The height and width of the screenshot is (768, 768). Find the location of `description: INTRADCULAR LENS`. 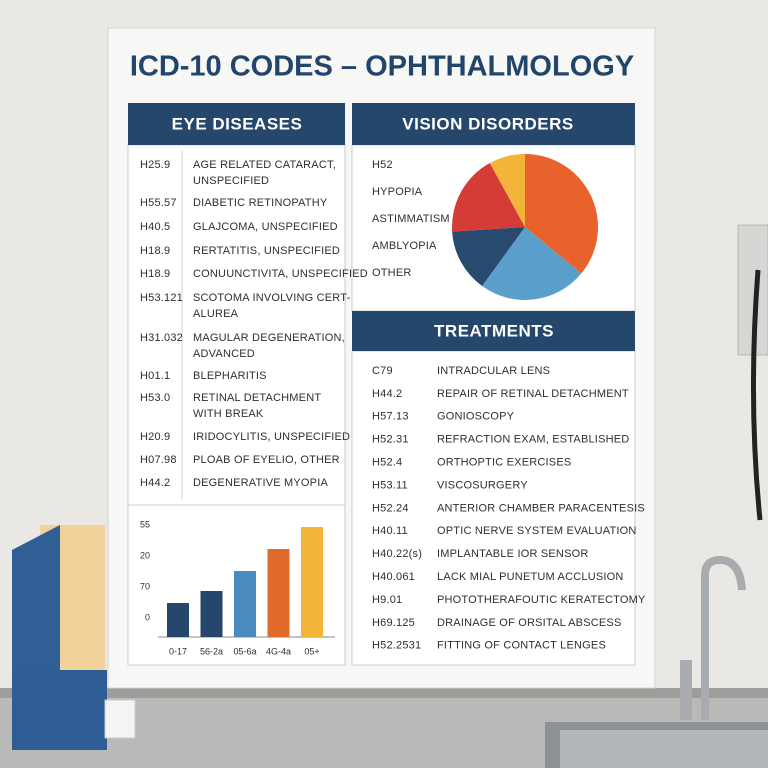

description: INTRADCULAR LENS is located at coordinates (493, 371).